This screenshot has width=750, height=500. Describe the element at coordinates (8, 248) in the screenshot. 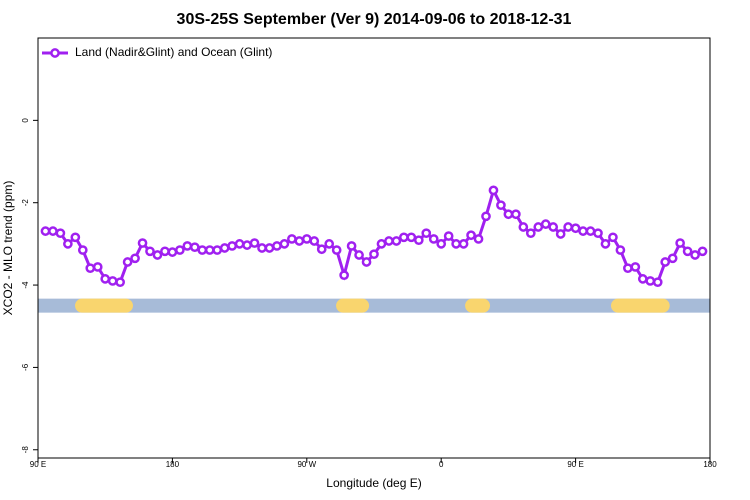

I see `y-axis-label: XCO2 - MLO trend (ppm)` at that location.